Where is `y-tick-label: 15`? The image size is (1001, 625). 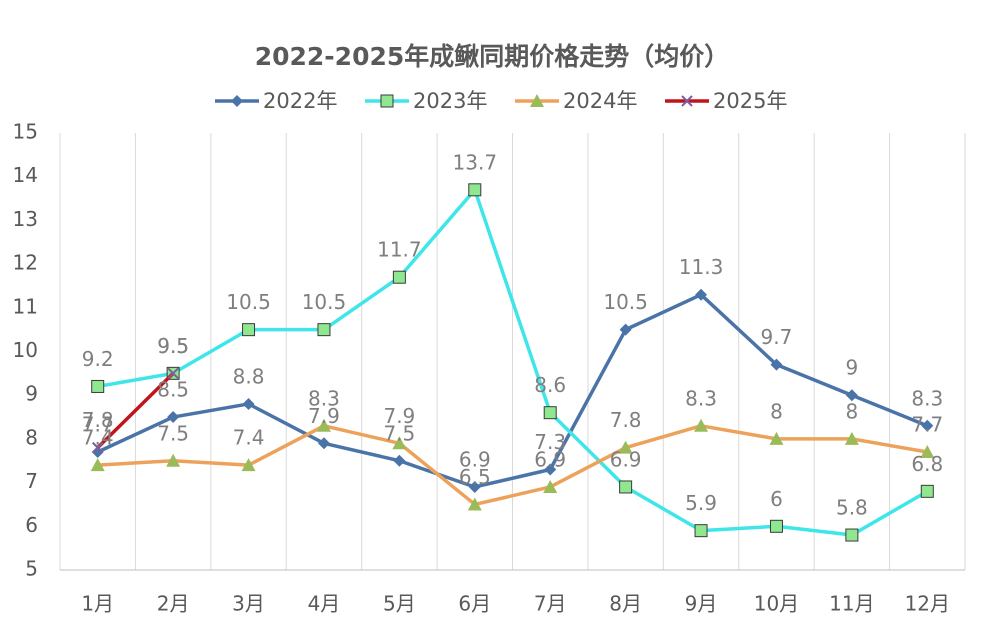
y-tick-label: 15 is located at coordinates (25, 132).